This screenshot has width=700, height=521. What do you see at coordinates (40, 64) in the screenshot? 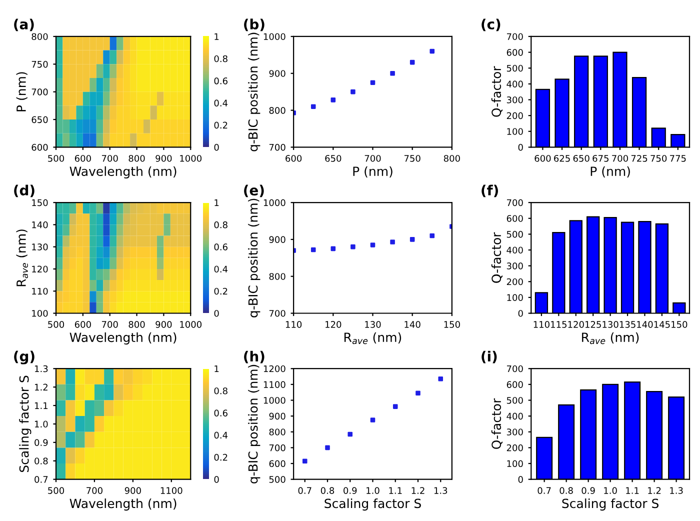
I see `y-tick-label: 750` at bounding box center [40, 64].